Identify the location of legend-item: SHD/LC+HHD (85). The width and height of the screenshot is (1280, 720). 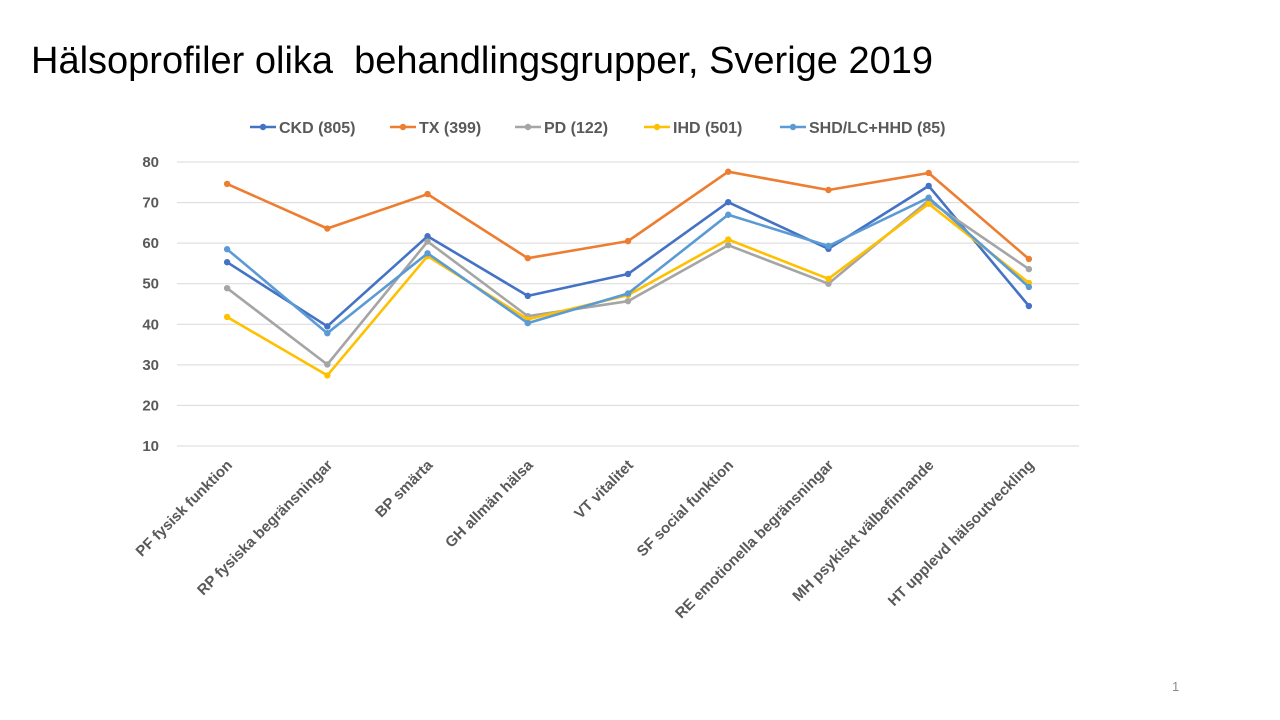
(862, 128).